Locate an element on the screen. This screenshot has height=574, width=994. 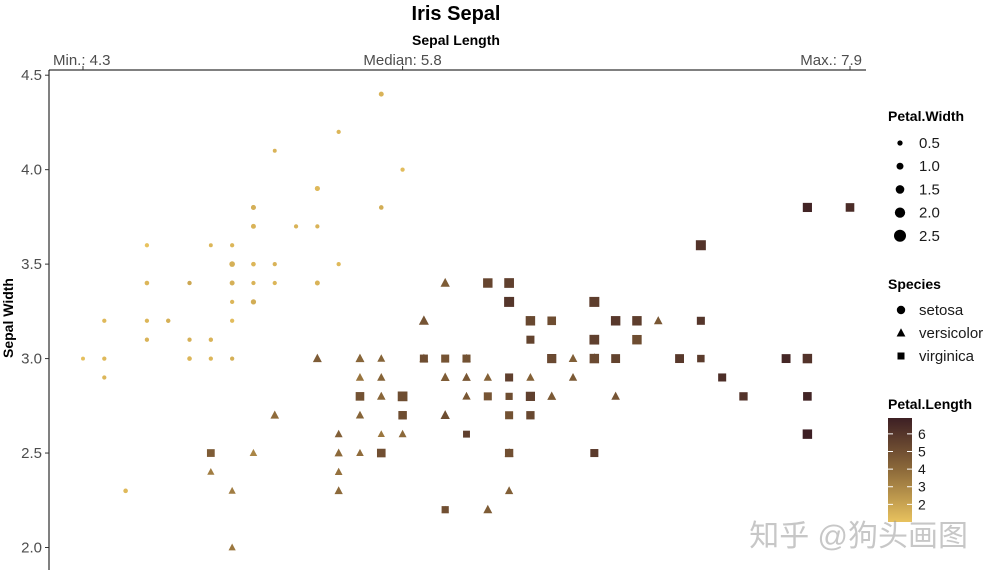
legend-size-label: 1.0 is located at coordinates (929, 166).